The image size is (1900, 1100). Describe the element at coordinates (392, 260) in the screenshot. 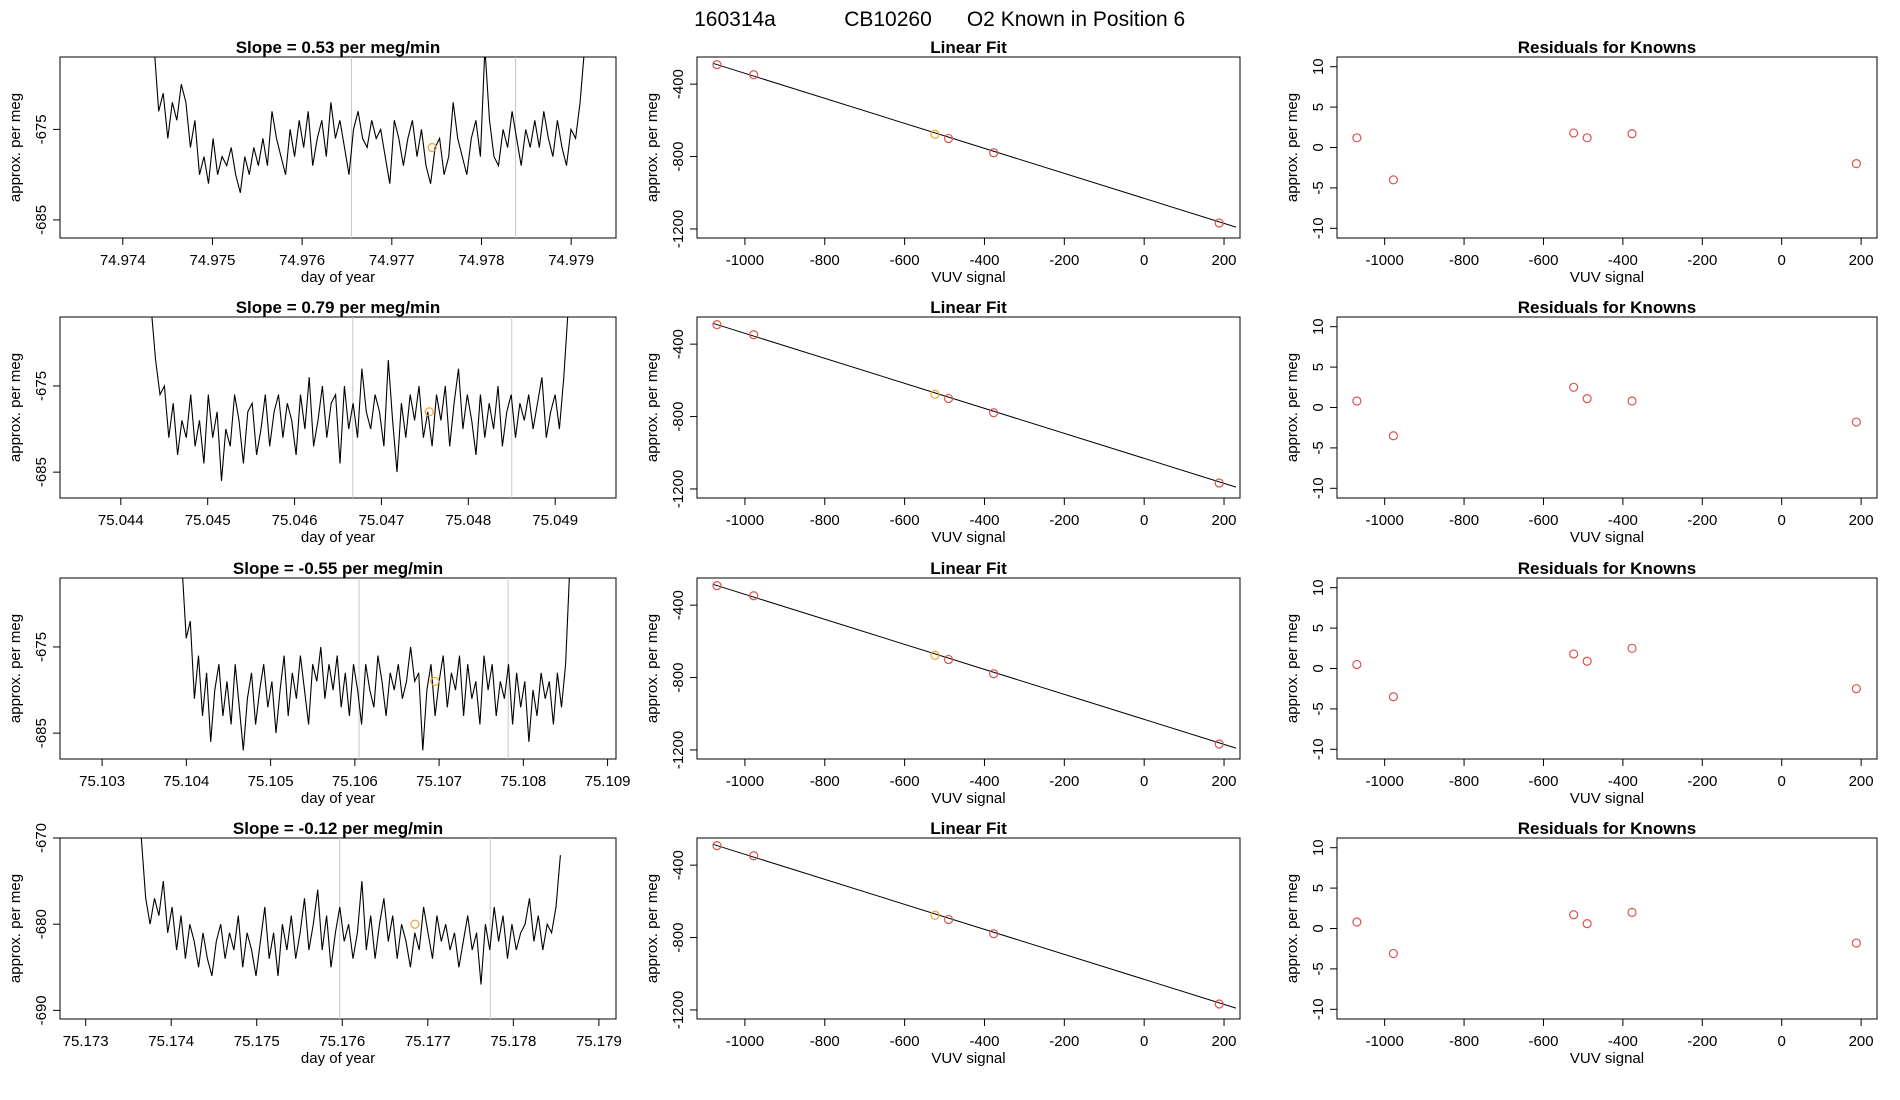

I see `x-tick-label: 74.977` at that location.